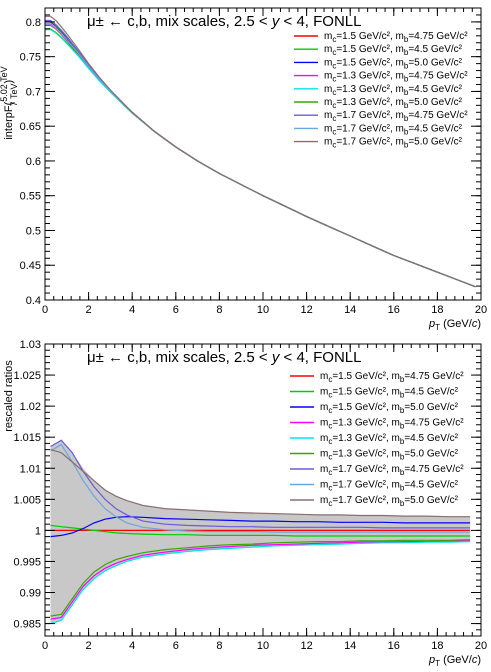 The image size is (491, 672). Describe the element at coordinates (479, 324) in the screenshot. I see `x-axis-title-part: )` at that location.